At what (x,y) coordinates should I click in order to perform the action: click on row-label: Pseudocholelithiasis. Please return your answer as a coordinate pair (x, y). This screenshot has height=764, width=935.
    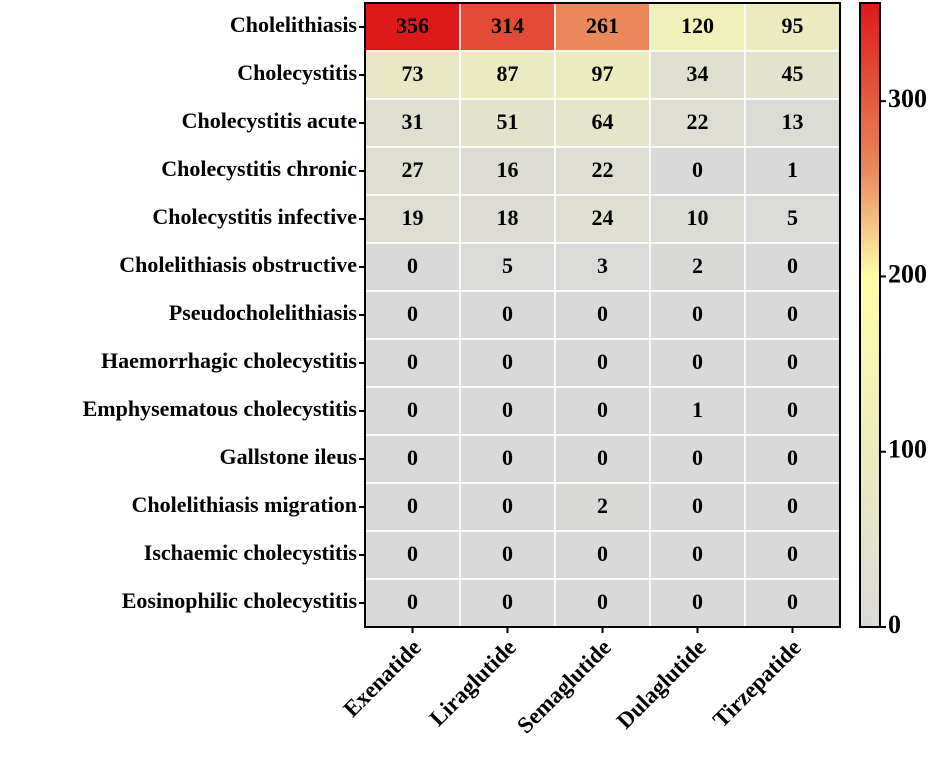
    Looking at the image, I should click on (263, 312).